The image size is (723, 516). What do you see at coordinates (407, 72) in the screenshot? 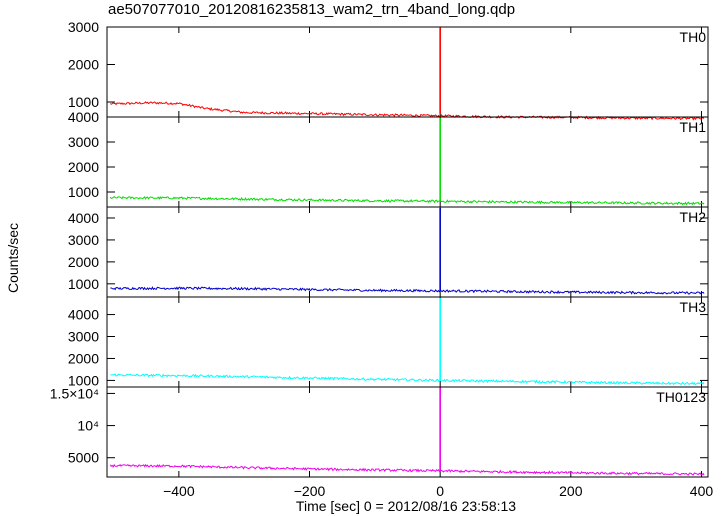
I see `panel-frame-th0` at bounding box center [407, 72].